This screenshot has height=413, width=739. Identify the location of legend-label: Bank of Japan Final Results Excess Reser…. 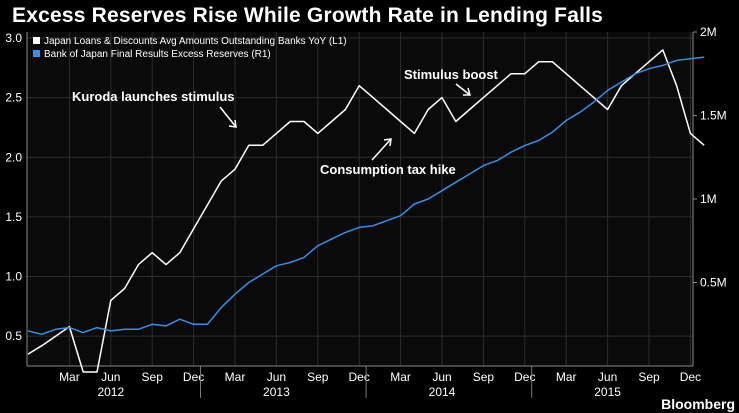
(157, 54).